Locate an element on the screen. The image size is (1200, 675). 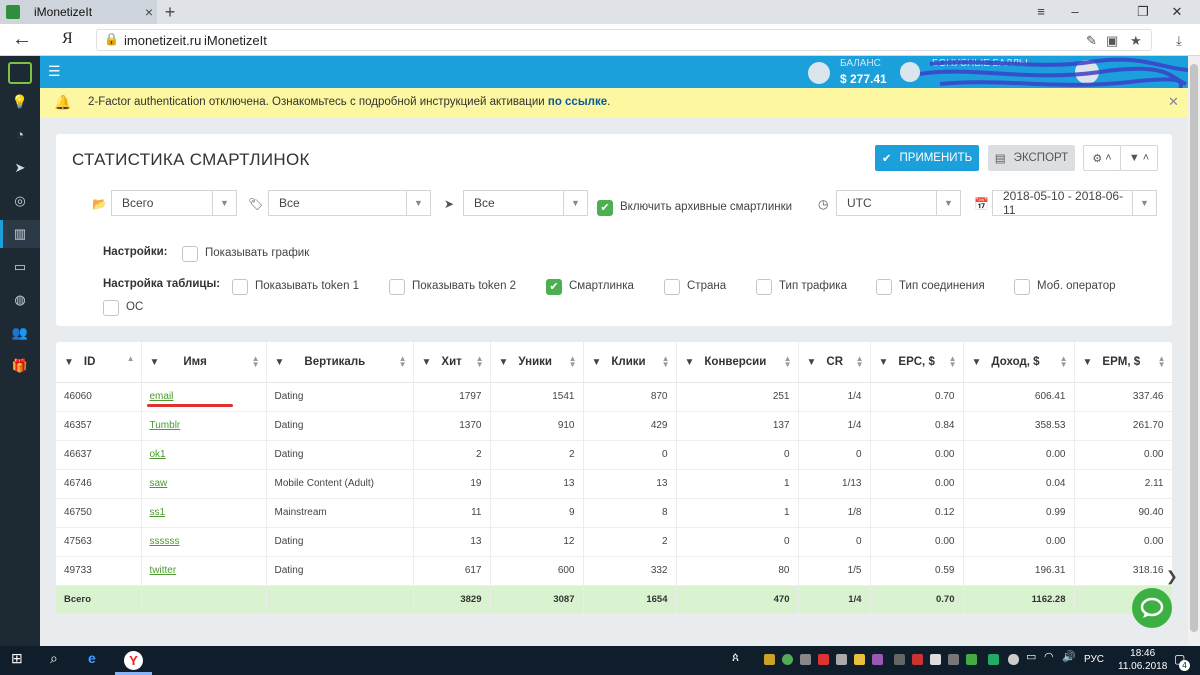
scrollbar-thumb is located at coordinates (1194, 348).